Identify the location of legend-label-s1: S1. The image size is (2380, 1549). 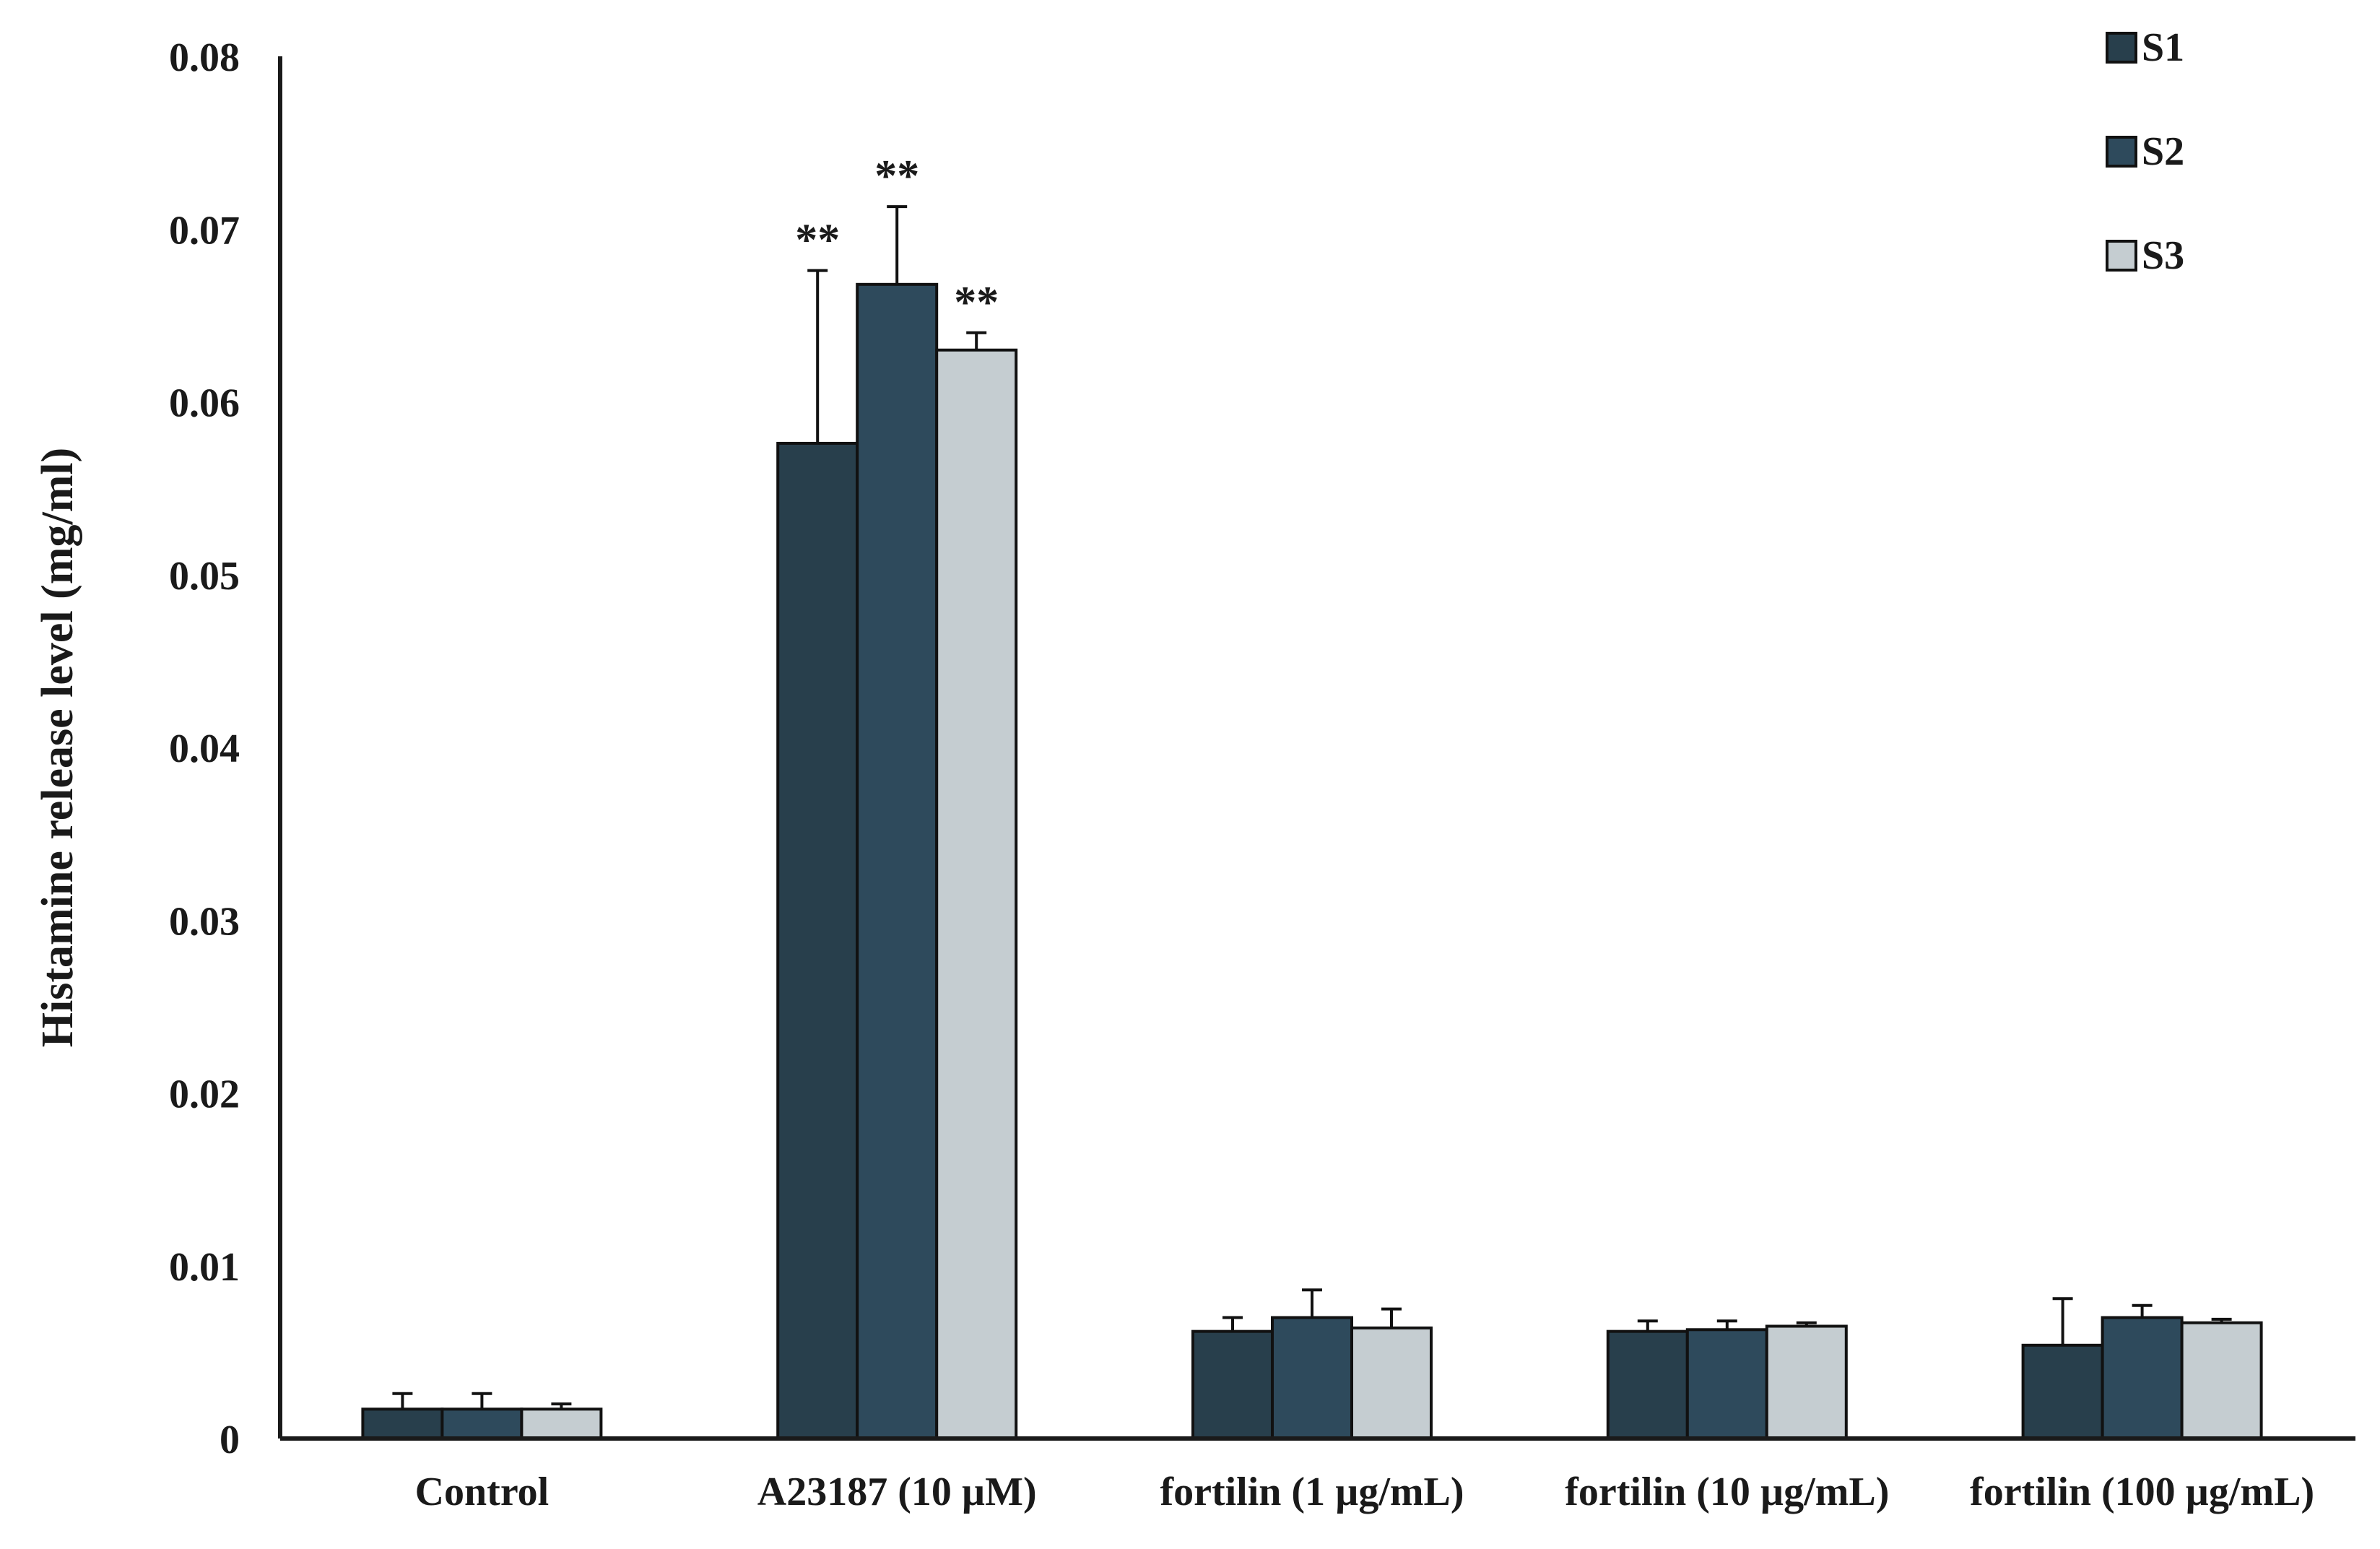
(2163, 47).